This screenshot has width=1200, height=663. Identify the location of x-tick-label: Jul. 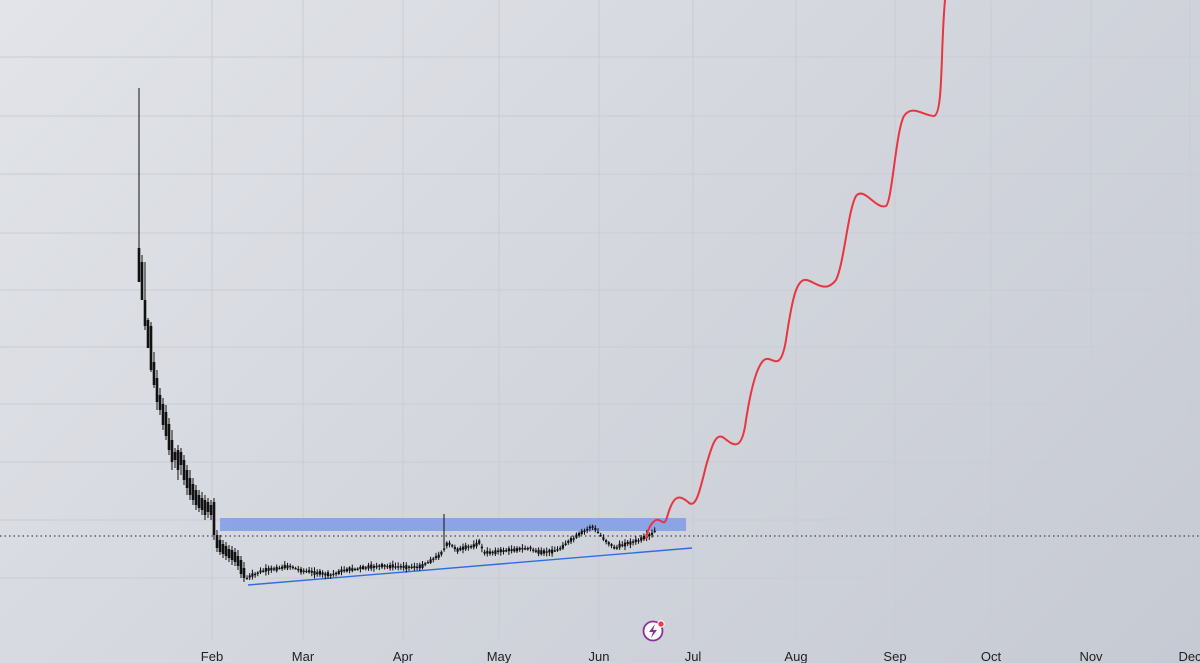
(693, 656).